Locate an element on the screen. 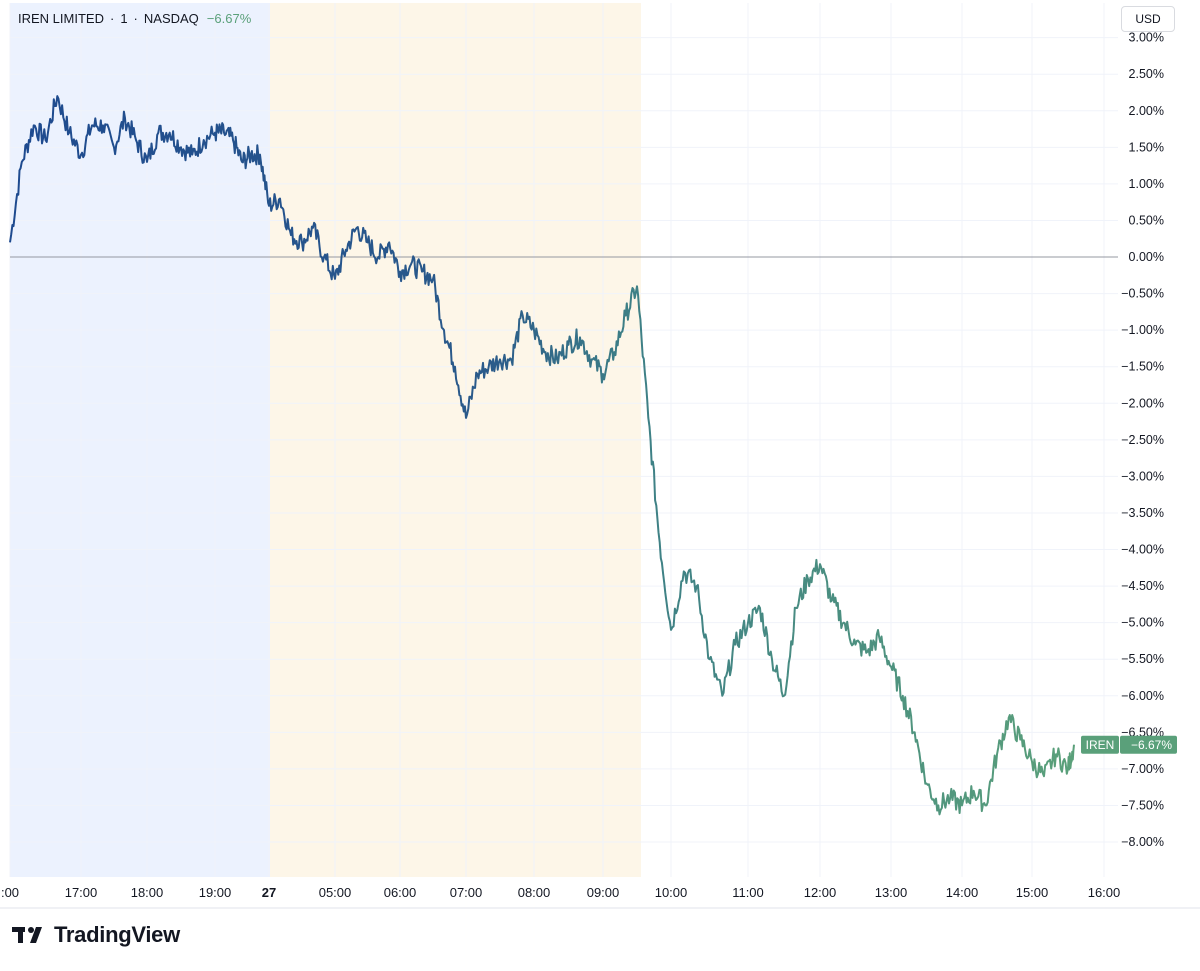 This screenshot has height=971, width=1200. y-tick-label: −3.00% is located at coordinates (1142, 476).